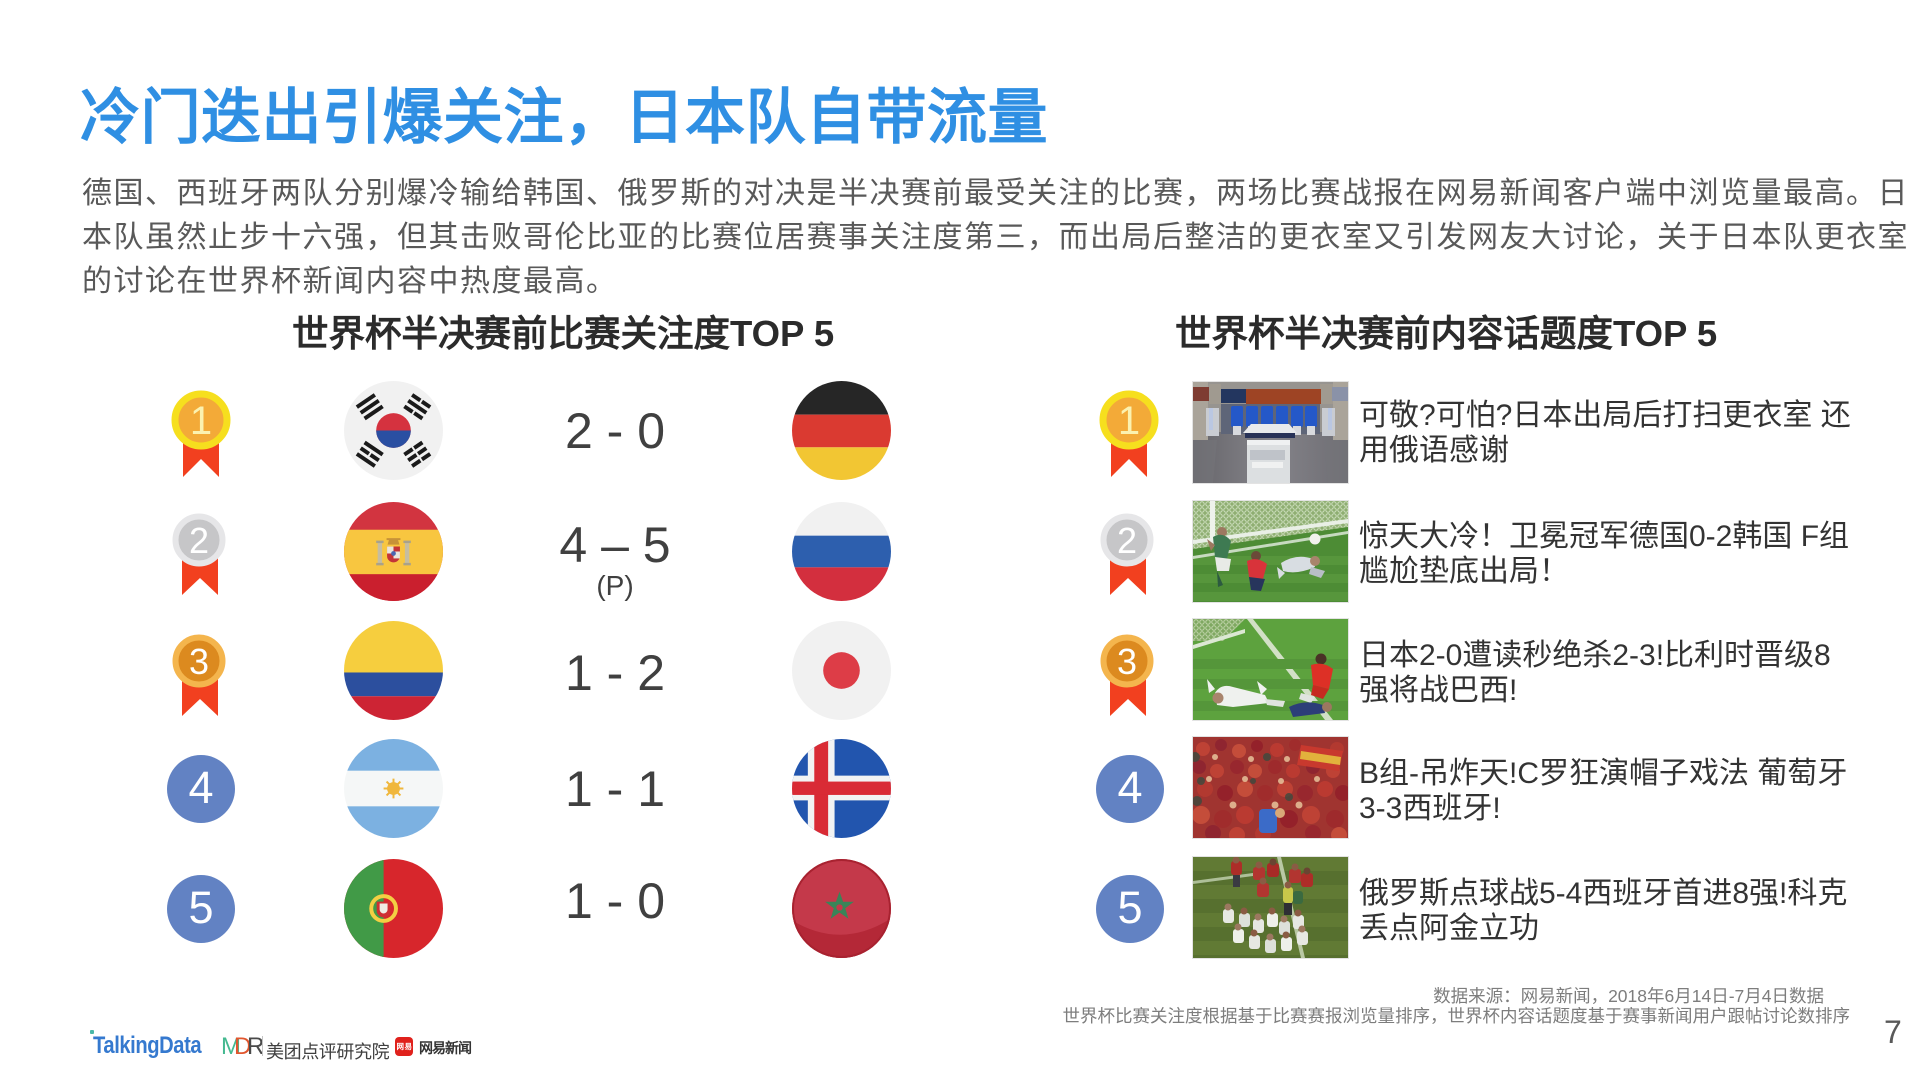 The image size is (1921, 1080). I want to click on svg-text: D, so click(242, 1046).